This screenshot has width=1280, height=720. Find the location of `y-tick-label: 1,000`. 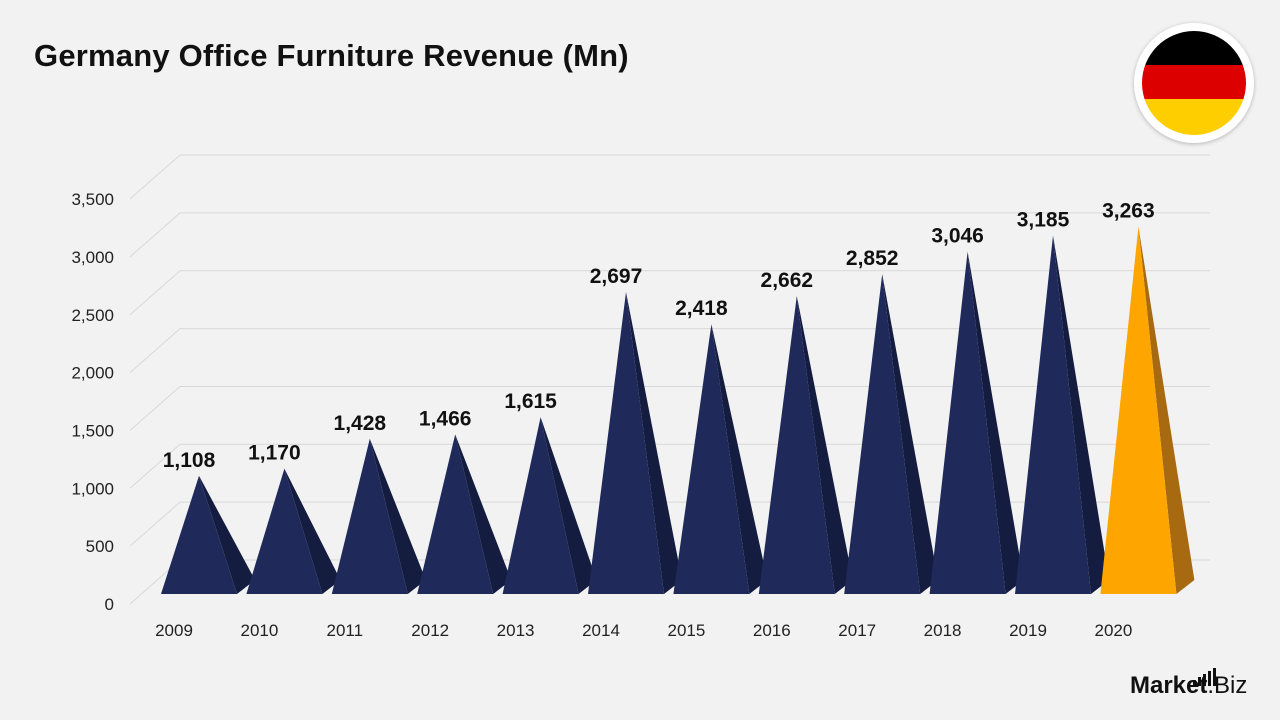

y-tick-label: 1,000 is located at coordinates (92, 488).